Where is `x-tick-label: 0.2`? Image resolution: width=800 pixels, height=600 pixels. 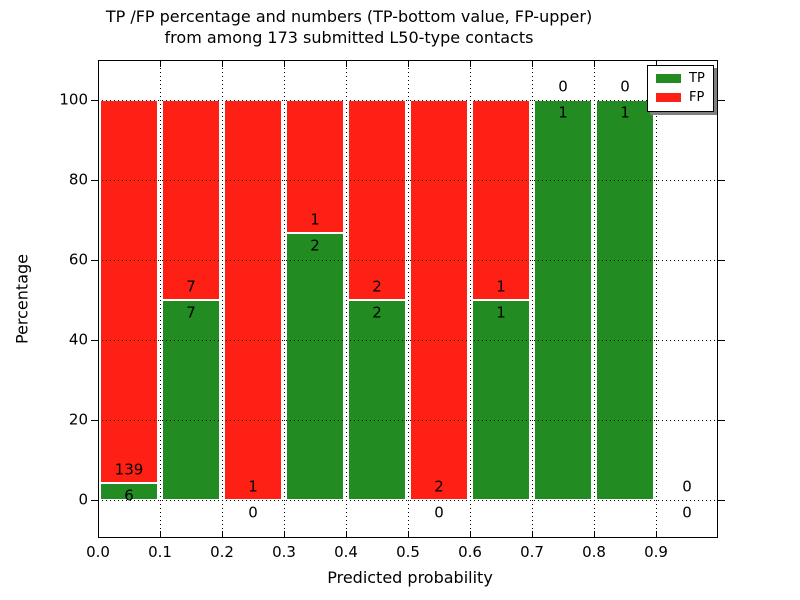 x-tick-label: 0.2 is located at coordinates (222, 552).